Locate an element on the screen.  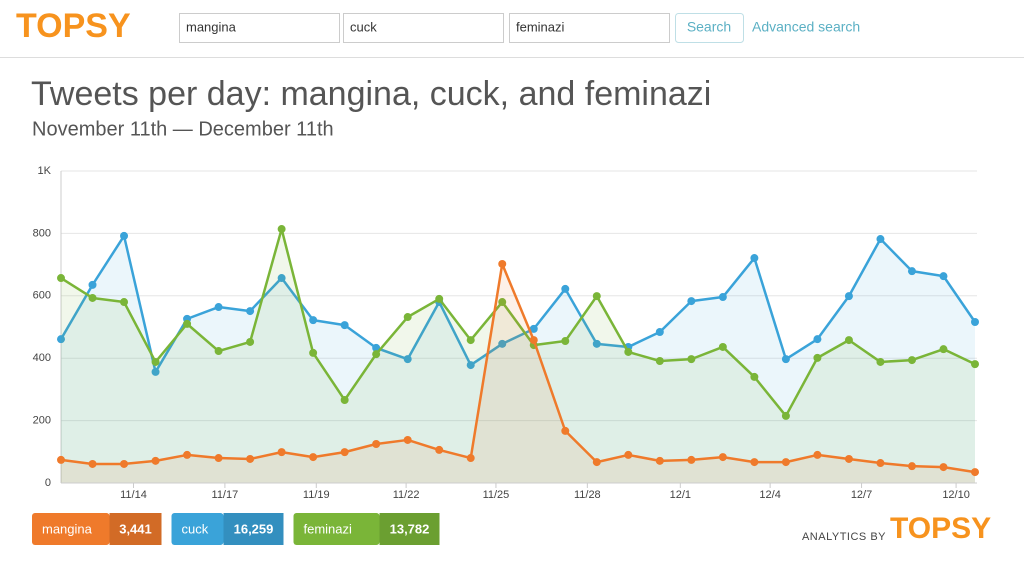
x-tick-label: 11/17 is located at coordinates (225, 495).